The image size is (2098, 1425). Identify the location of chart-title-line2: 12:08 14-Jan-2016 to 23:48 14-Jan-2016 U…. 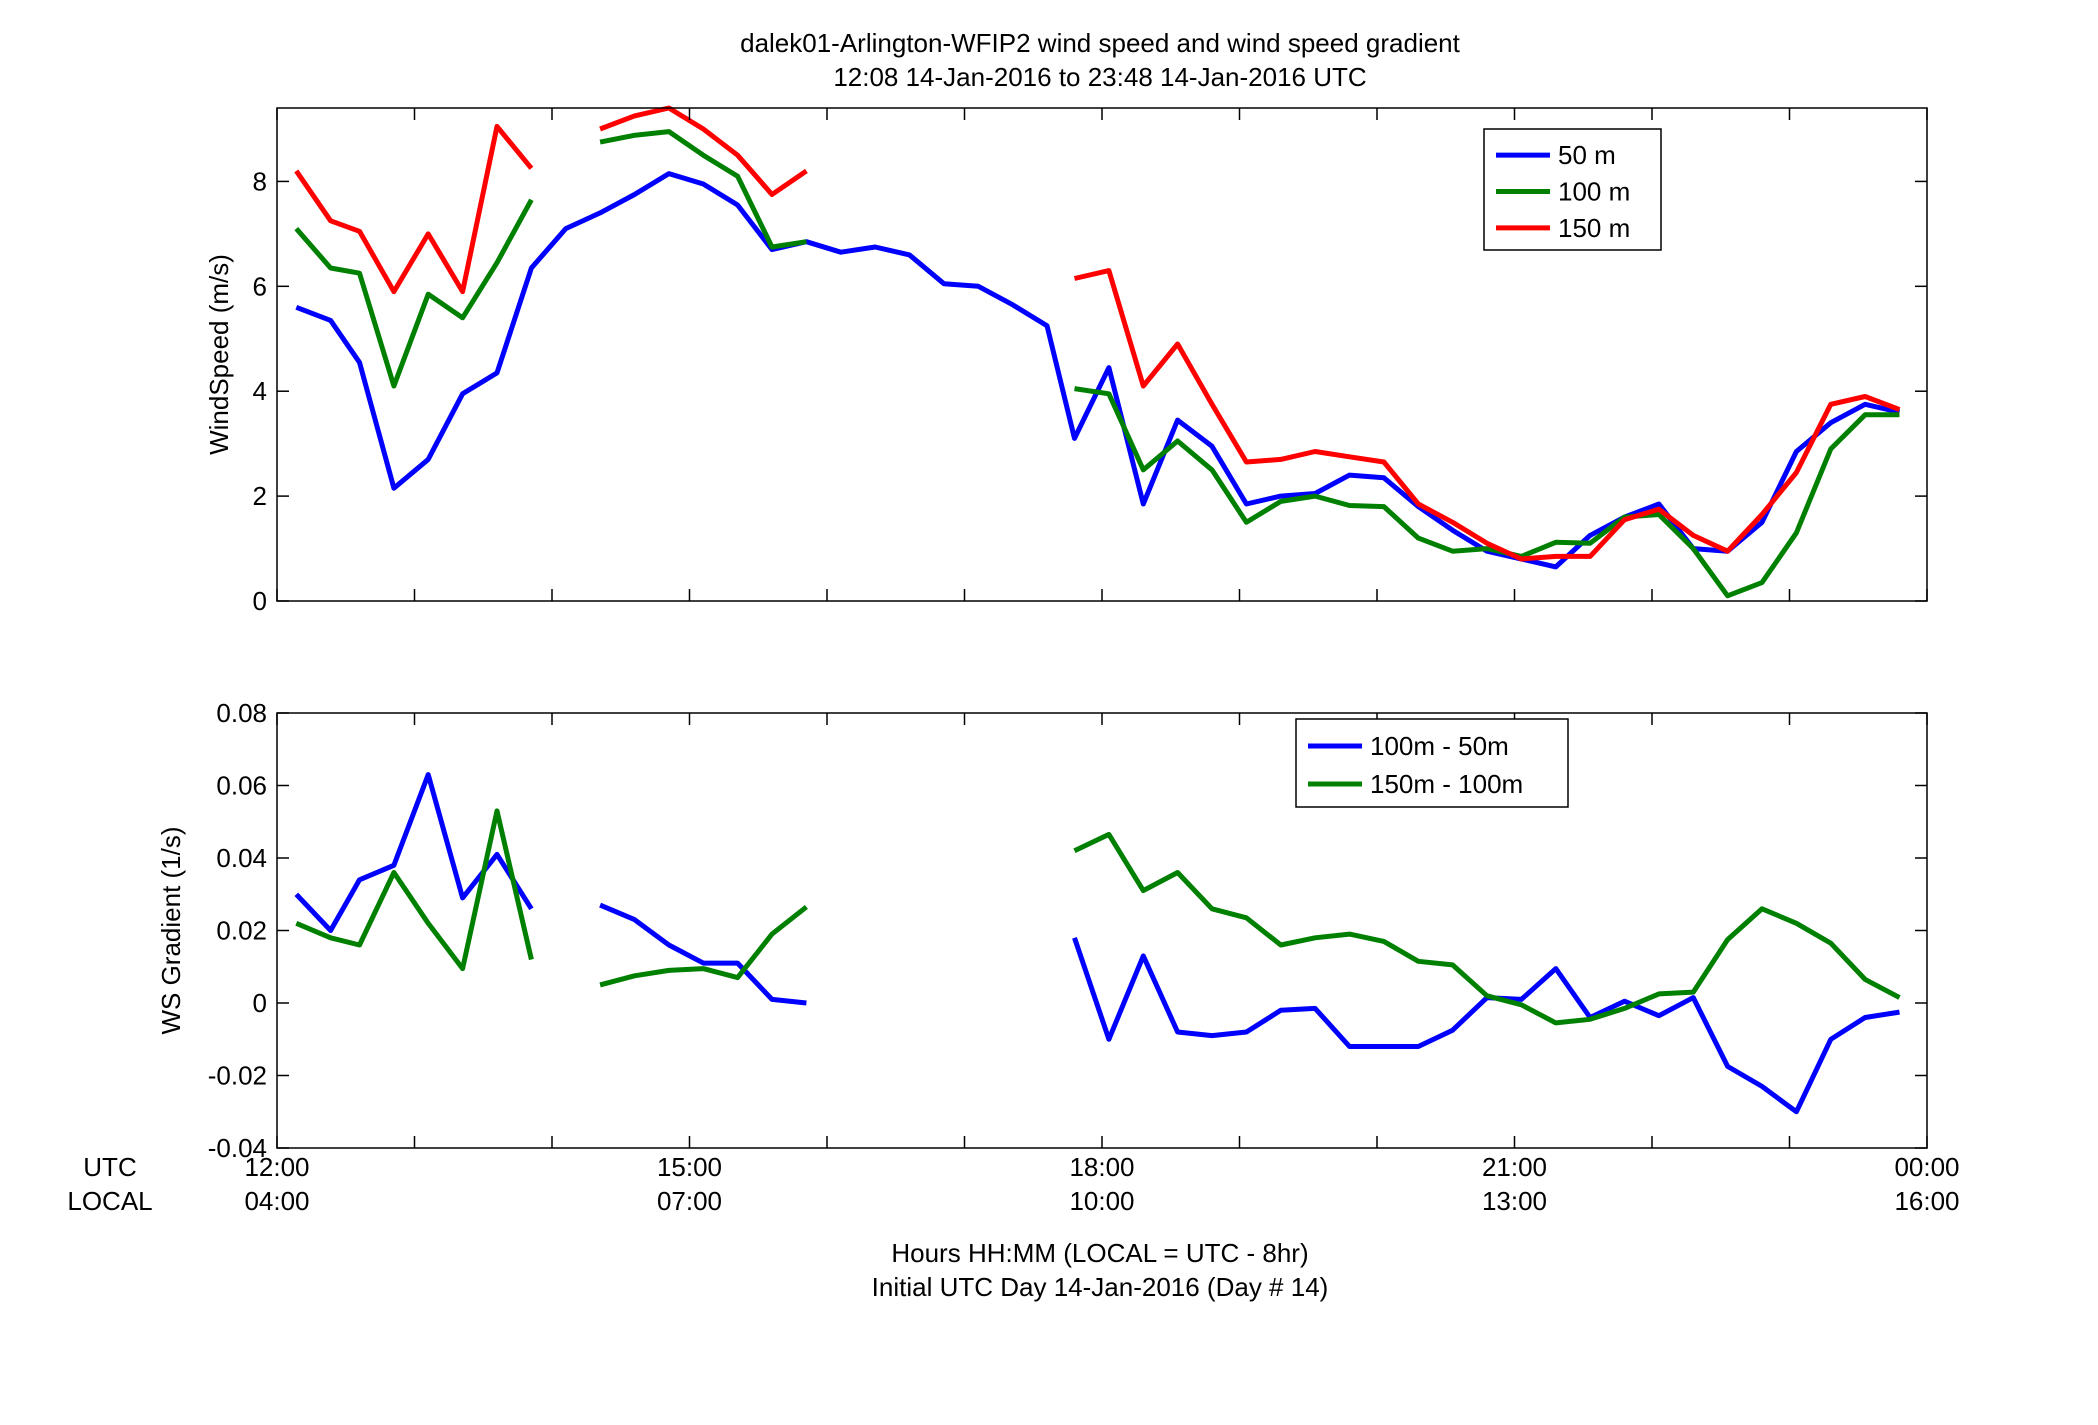
(1099, 77).